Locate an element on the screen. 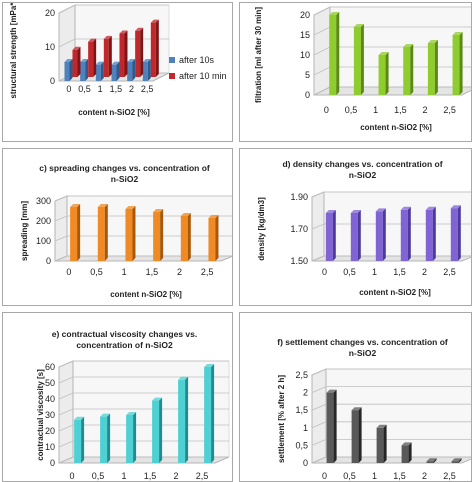 This screenshot has width=474, height=482. y-tick-label: 2 is located at coordinates (305, 393).